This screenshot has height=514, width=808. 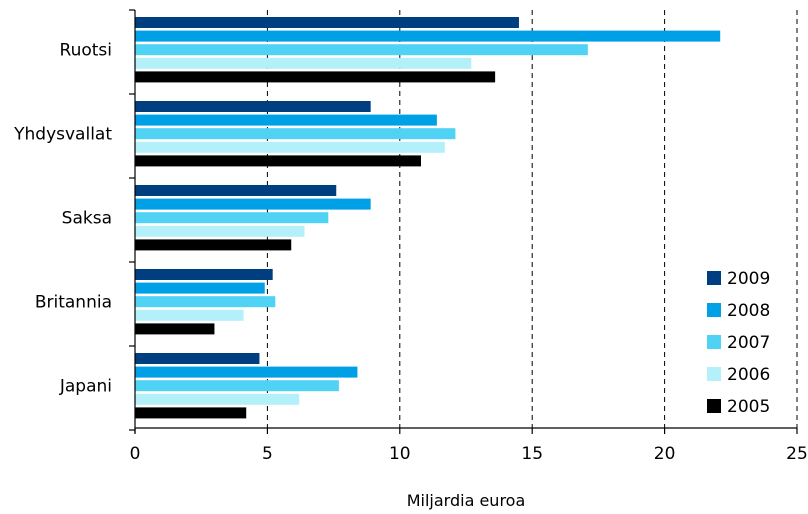 I want to click on x-tick-label: 10, so click(x=400, y=454).